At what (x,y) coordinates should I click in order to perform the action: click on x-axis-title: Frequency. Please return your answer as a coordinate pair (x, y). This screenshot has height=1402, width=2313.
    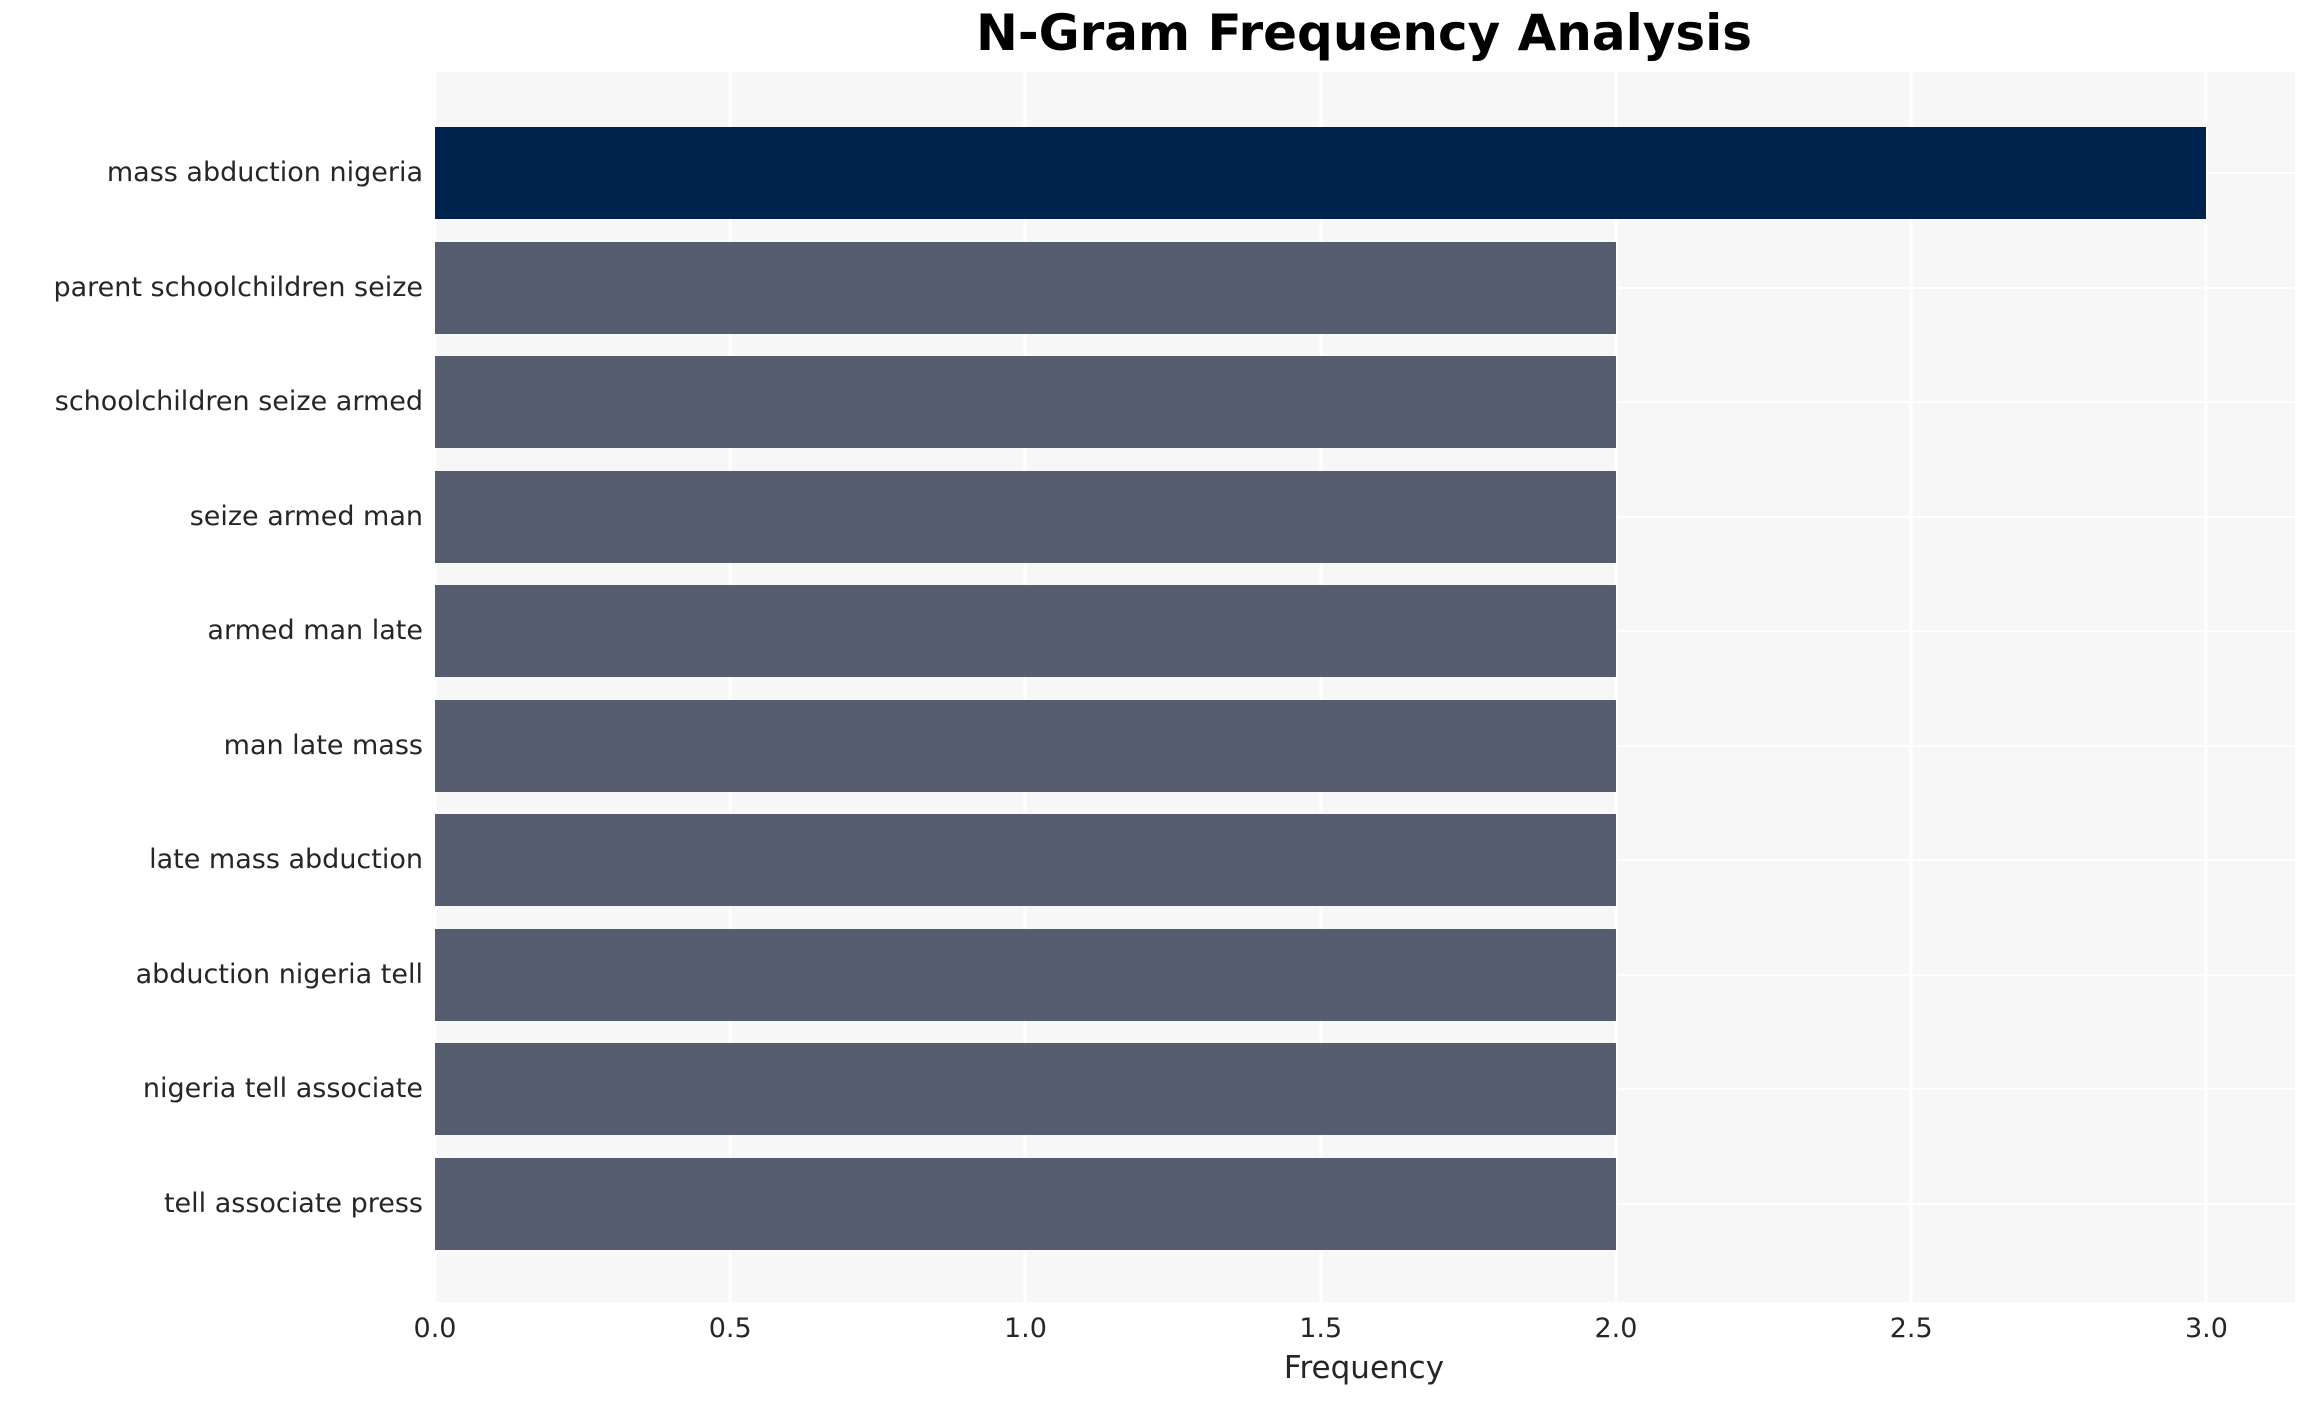
    Looking at the image, I should click on (1364, 1368).